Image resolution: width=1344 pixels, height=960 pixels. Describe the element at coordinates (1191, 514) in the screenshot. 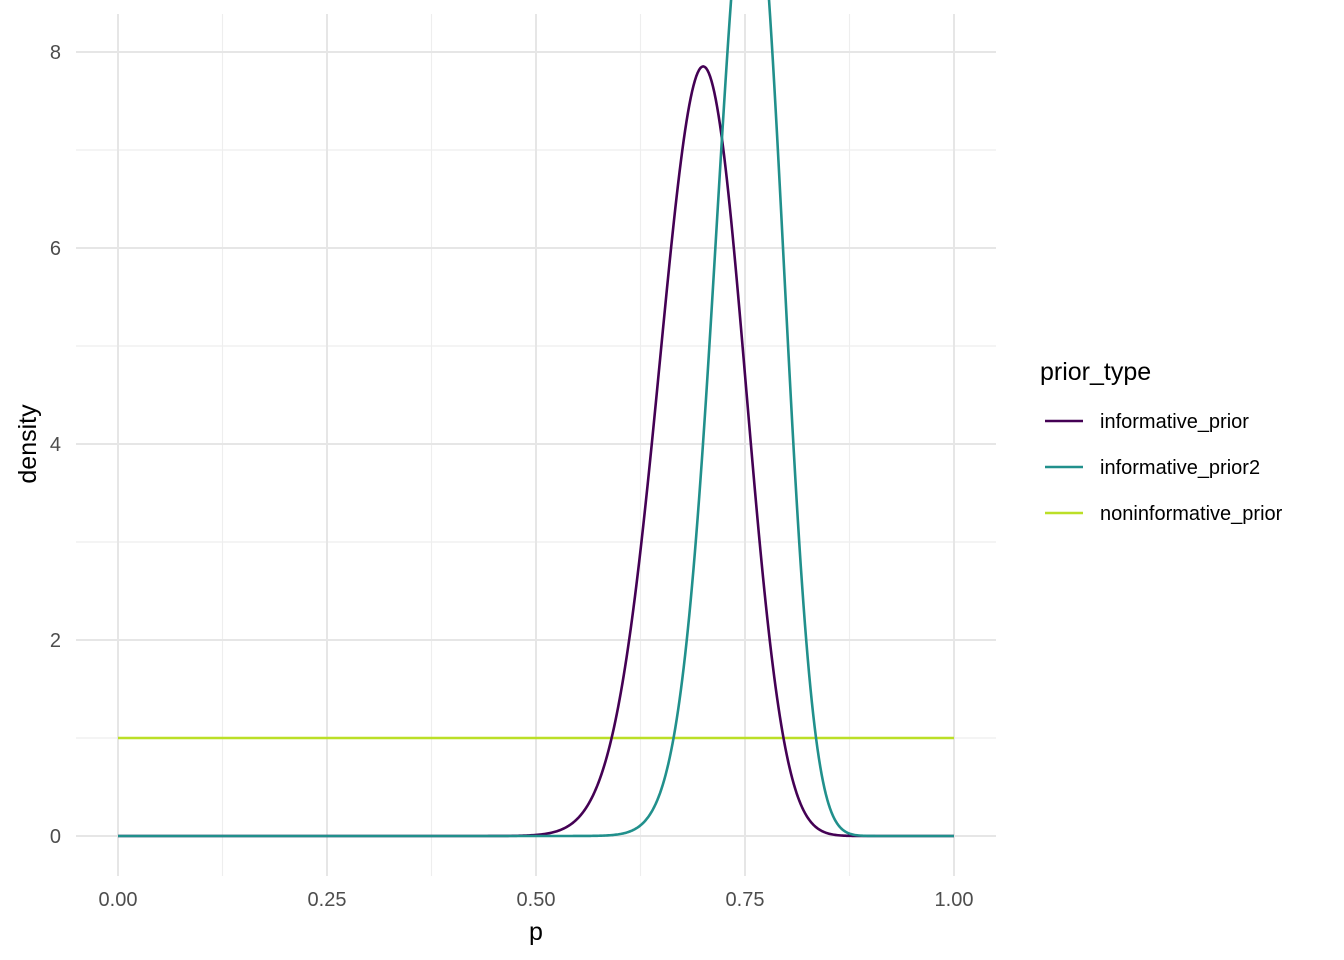

I see `legend-label: noninformative_prior` at that location.